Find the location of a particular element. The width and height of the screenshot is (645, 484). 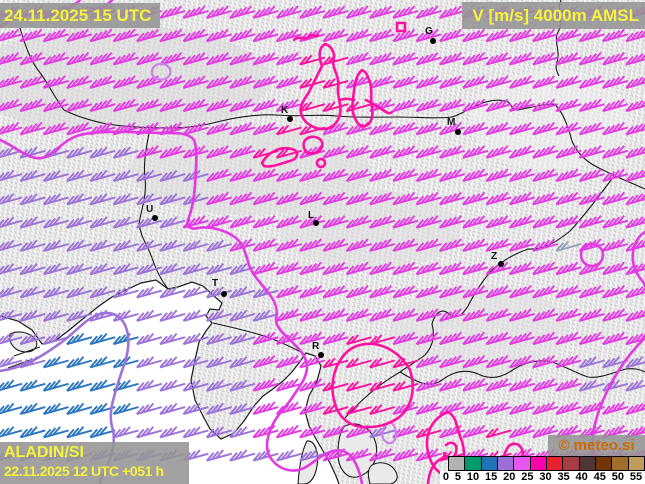

field-label: V [m/s] 4000m AMSL is located at coordinates (553, 15).